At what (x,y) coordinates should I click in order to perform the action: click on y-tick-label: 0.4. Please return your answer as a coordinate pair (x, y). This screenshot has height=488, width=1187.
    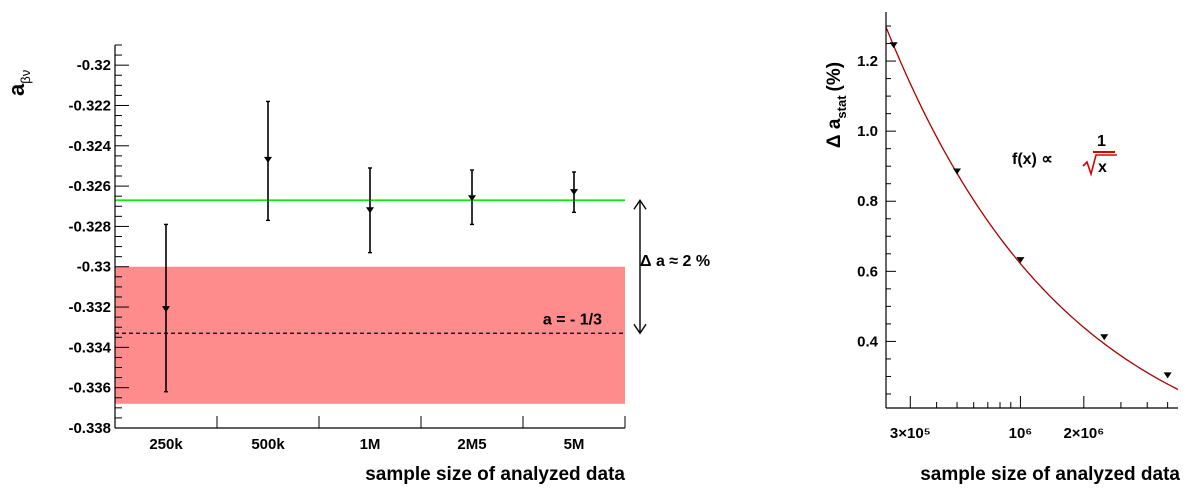
    Looking at the image, I should click on (868, 341).